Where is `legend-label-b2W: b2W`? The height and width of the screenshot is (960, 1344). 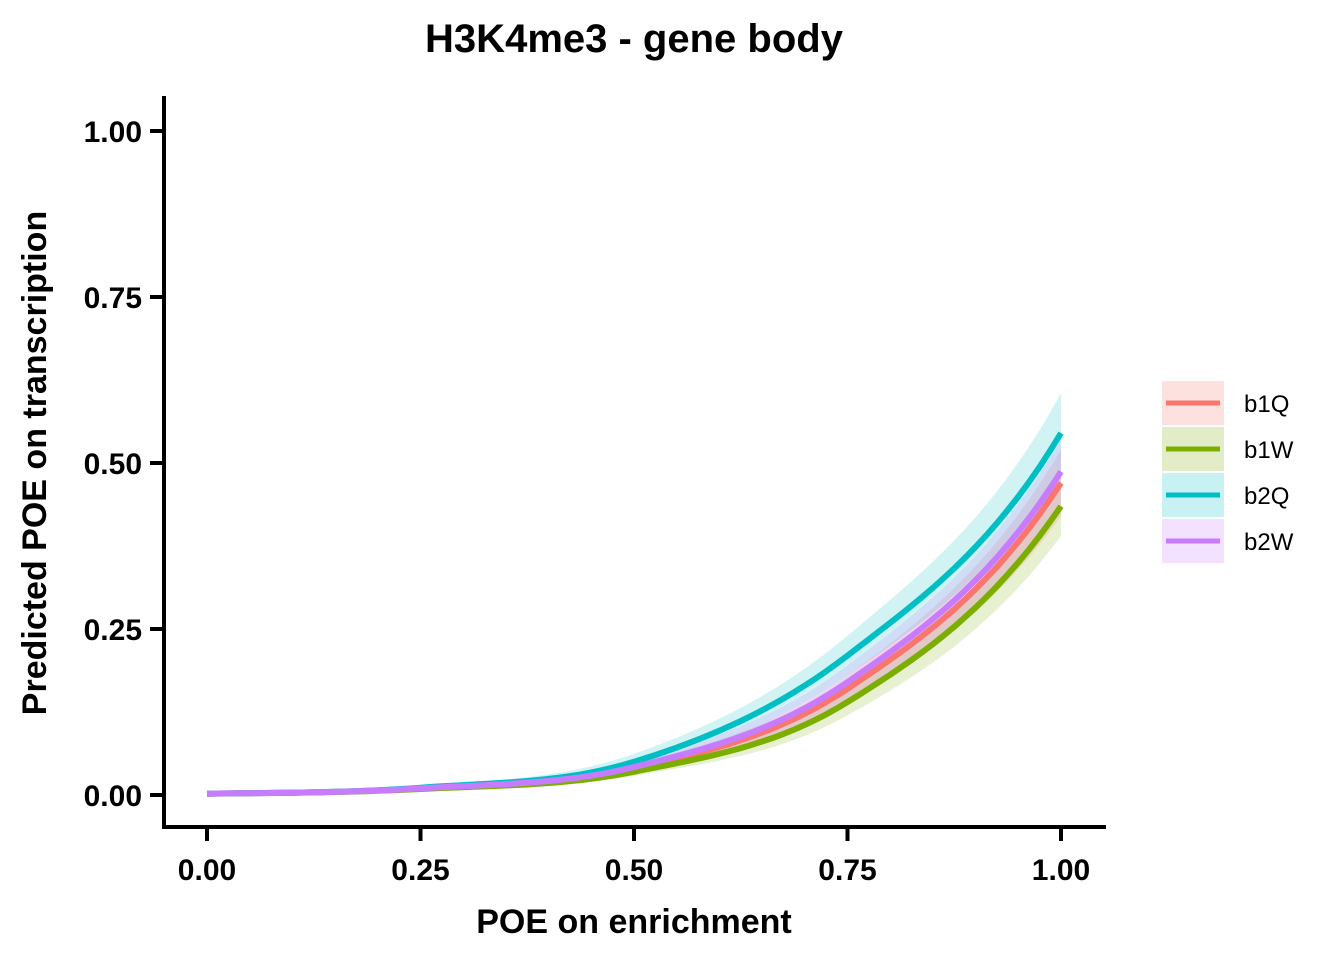 legend-label-b2W: b2W is located at coordinates (1269, 542).